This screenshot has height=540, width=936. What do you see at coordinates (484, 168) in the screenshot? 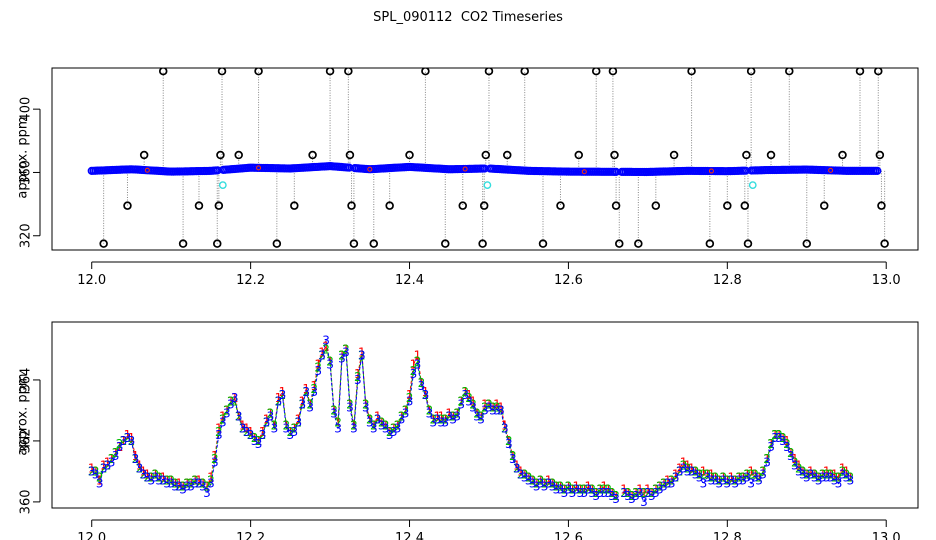
I see `top-baseline-point` at bounding box center [484, 168].